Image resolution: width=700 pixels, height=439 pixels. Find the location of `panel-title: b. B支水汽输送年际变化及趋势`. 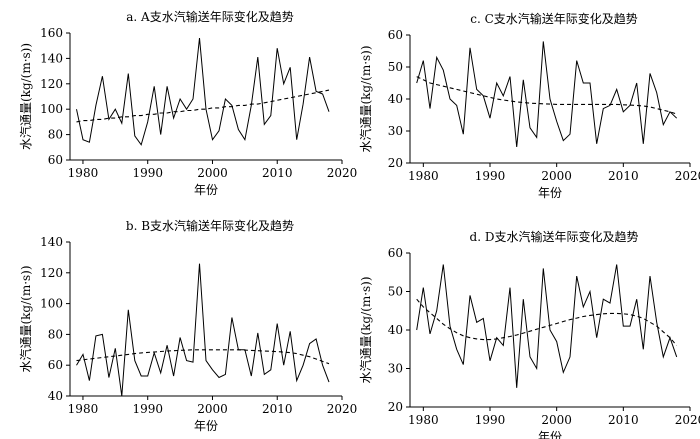

panel-title: b. B支水汽输送年际变化及趋势 is located at coordinates (210, 225).